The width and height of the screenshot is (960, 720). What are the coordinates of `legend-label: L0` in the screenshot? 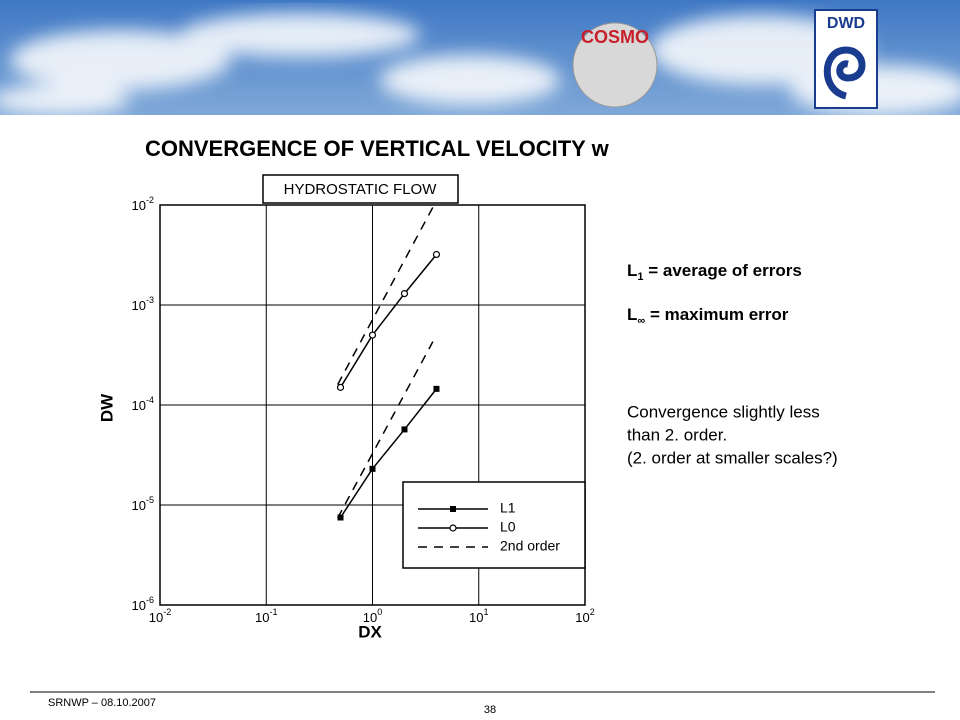 It's located at (508, 527).